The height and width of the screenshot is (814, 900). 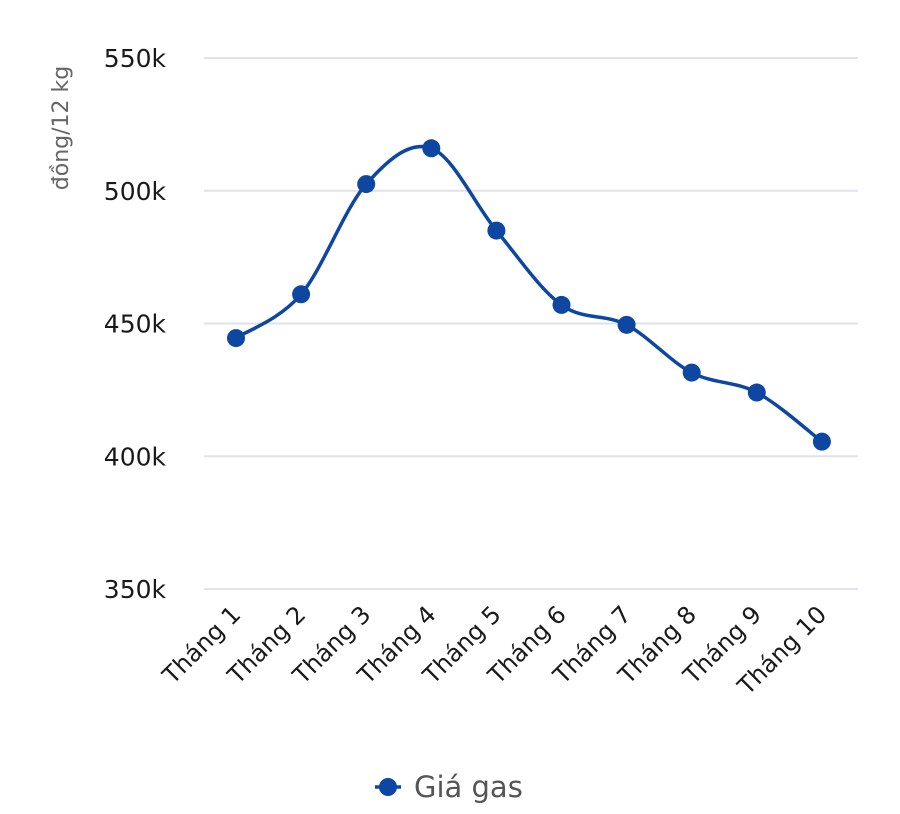 I want to click on y-axis-label: đồng/12 kg, so click(x=61, y=128).